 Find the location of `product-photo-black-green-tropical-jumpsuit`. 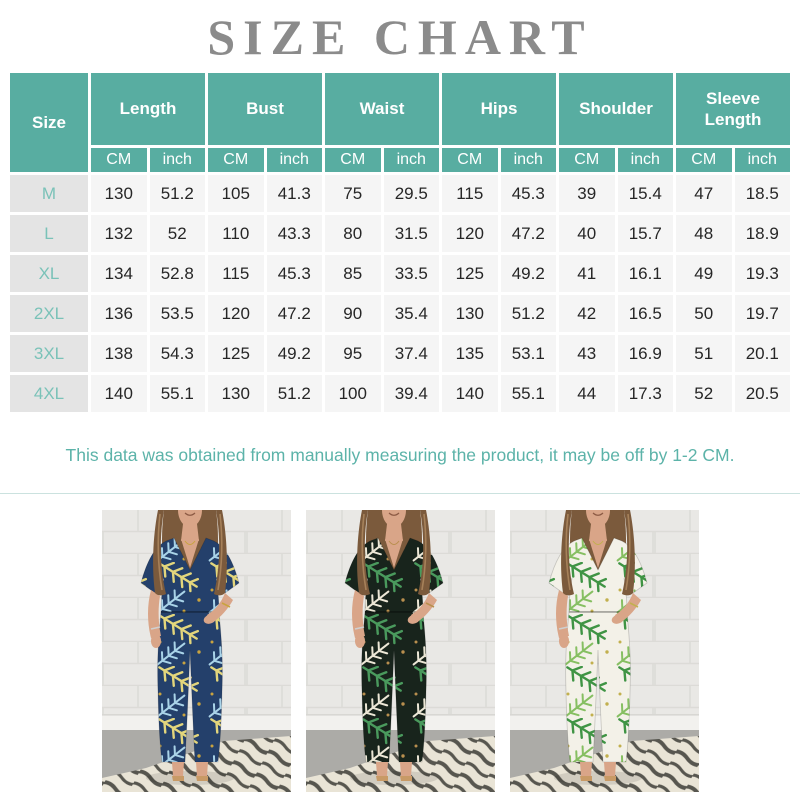

product-photo-black-green-tropical-jumpsuit is located at coordinates (400, 651).